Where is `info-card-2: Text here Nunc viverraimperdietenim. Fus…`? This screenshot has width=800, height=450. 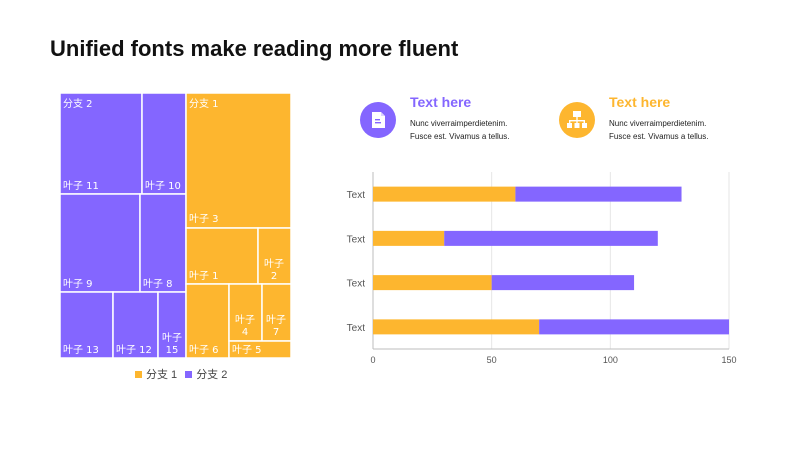
info-card-2: Text here Nunc viverraimperdietenim. Fus… is located at coordinates (654, 122).